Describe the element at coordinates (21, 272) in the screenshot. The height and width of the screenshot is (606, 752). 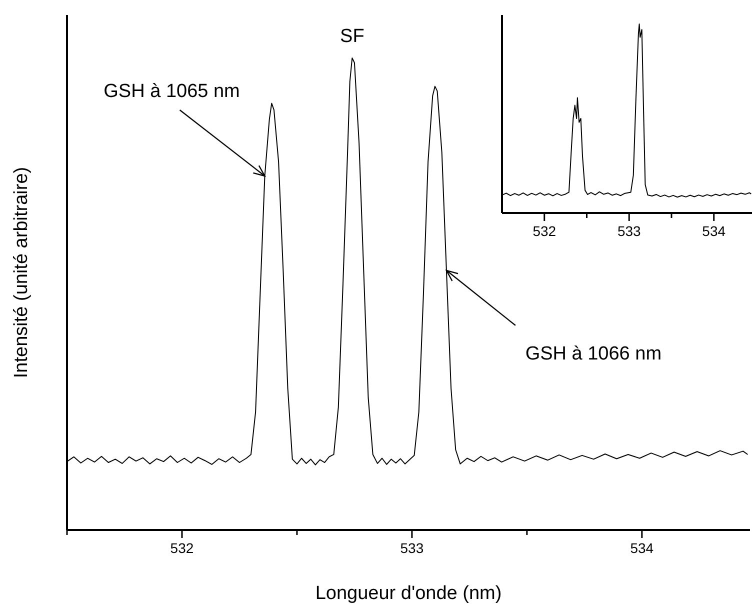
I see `y-axis-title: Intensité (unité arbitraire)` at that location.